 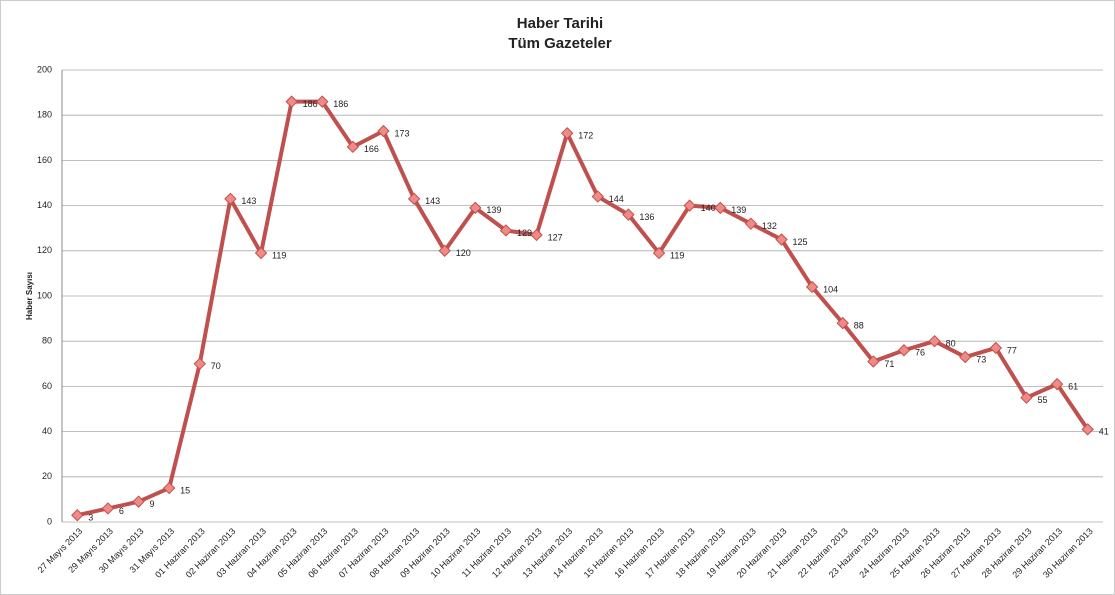 I want to click on y-tick-label: 80, so click(x=47, y=341).